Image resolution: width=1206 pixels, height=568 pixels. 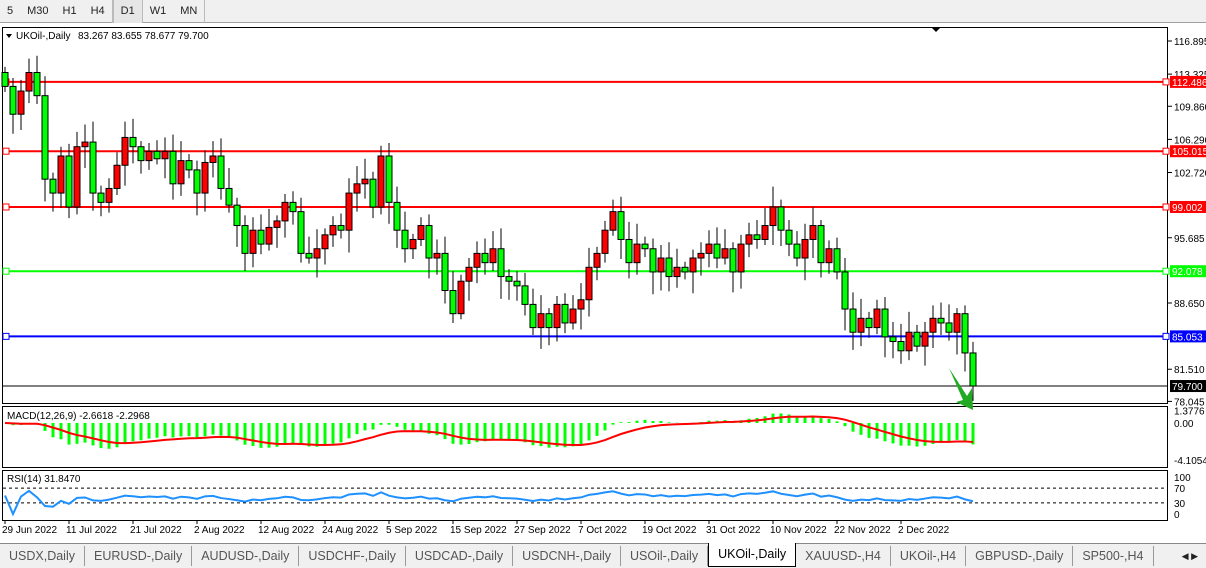 I want to click on date-label: 24 Aug 2022, so click(x=350, y=530).